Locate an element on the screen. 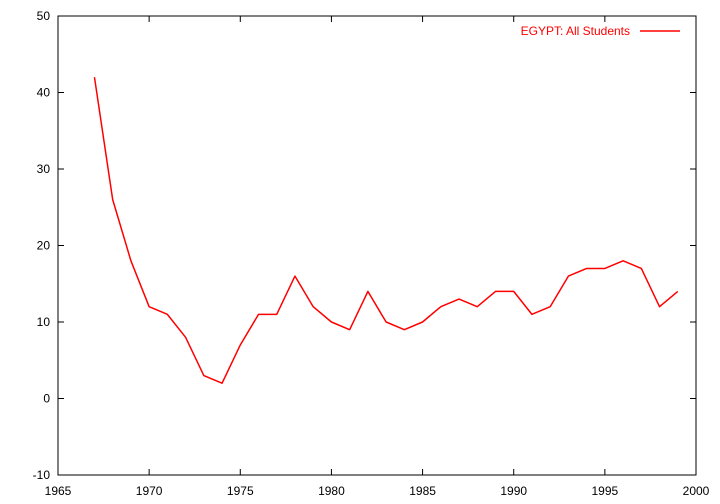 The image size is (720, 504). y-tick-label: -10 is located at coordinates (42, 475).